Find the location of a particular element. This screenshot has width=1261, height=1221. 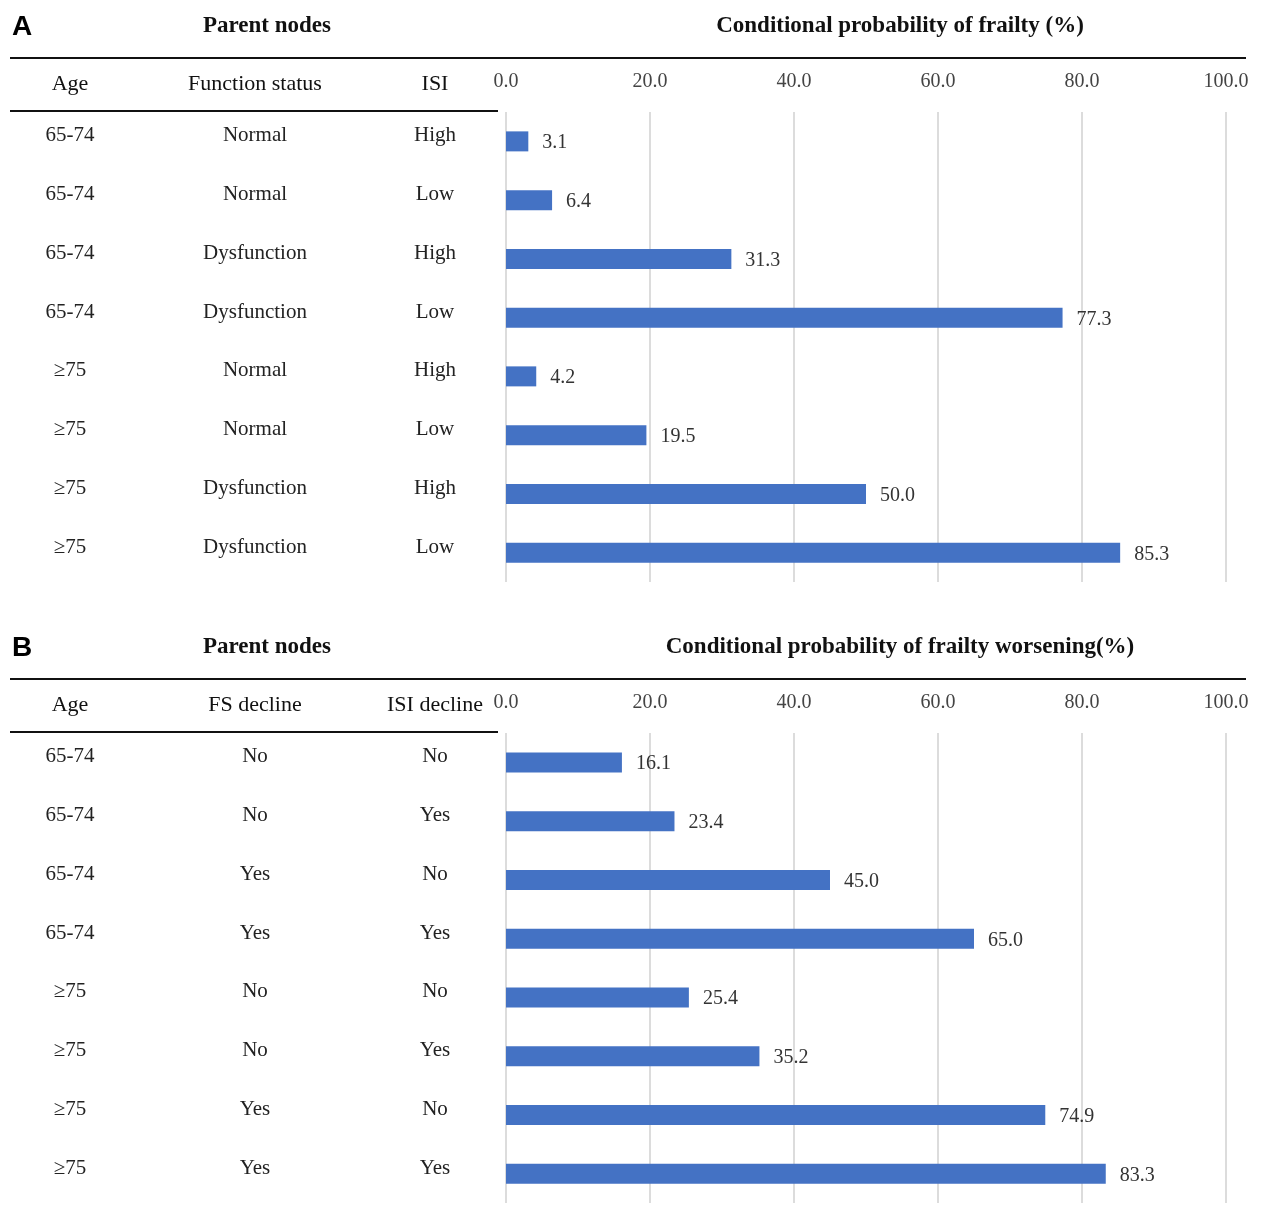

x-tick-label: 100.0 is located at coordinates (1226, 701).